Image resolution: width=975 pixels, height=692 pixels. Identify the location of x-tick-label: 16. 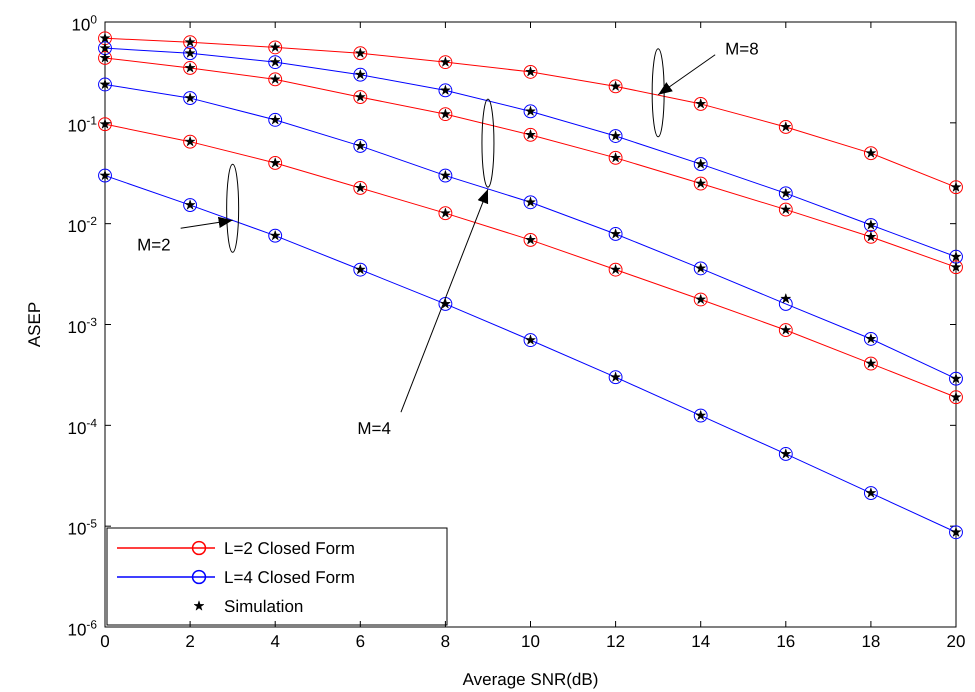
(786, 642).